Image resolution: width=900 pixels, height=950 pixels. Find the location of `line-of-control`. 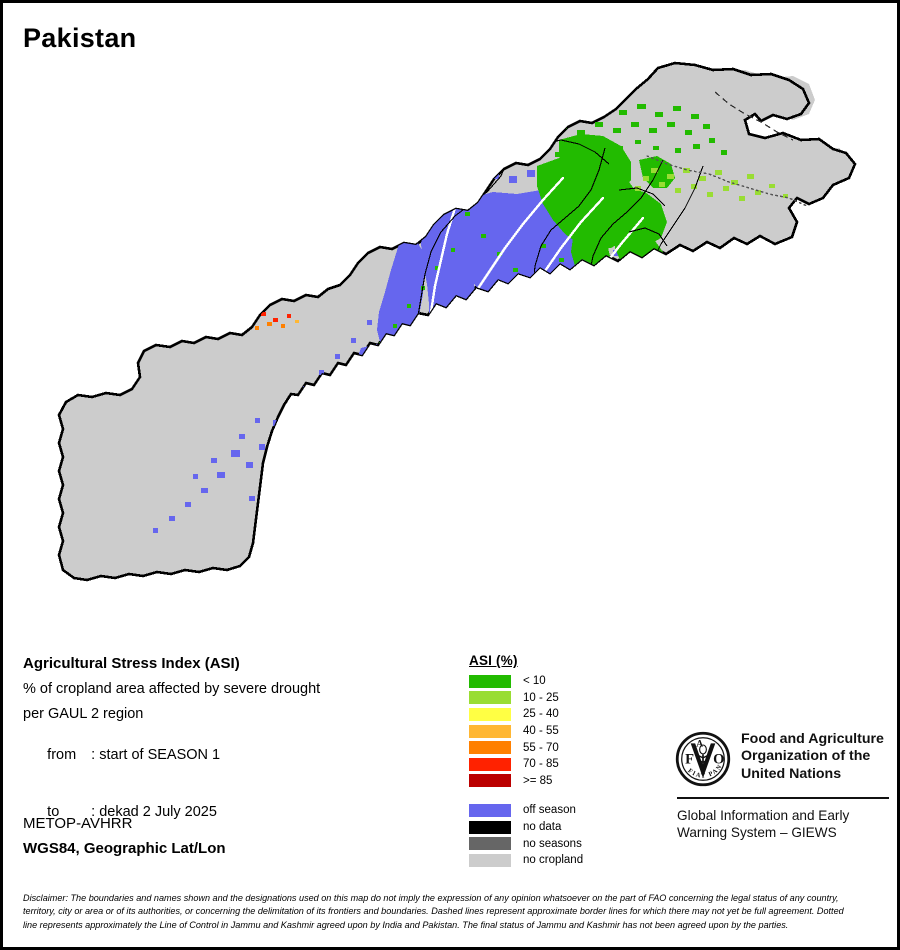

line-of-control is located at coordinates (727, 181).